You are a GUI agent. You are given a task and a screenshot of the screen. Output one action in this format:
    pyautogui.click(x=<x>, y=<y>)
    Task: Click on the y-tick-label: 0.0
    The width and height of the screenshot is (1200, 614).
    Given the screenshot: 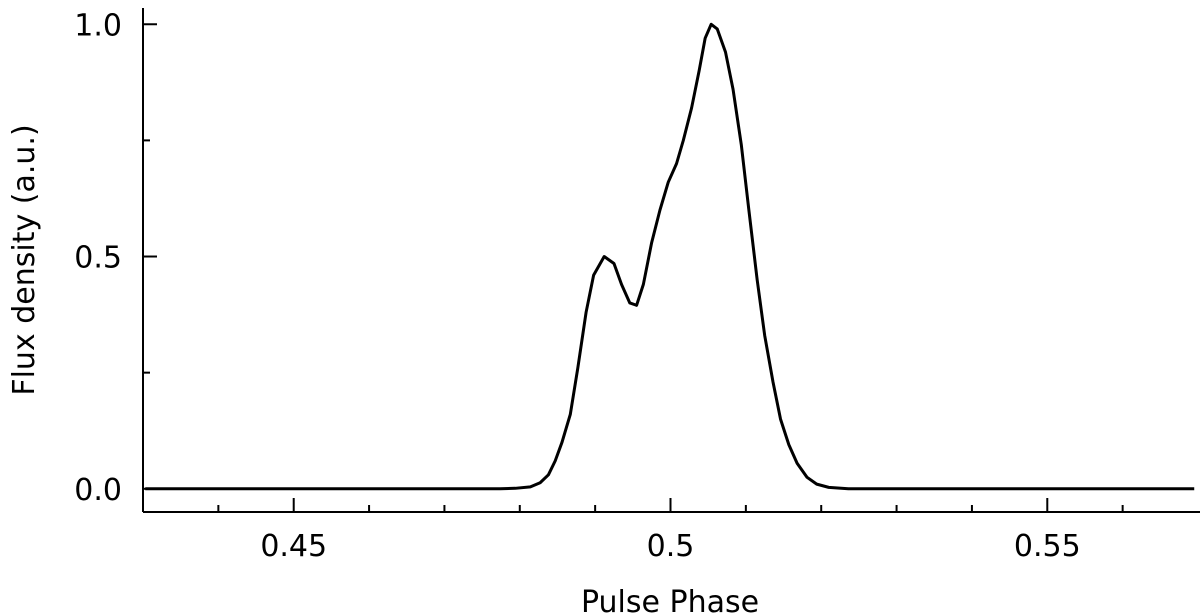 What is the action you would take?
    pyautogui.click(x=98, y=490)
    